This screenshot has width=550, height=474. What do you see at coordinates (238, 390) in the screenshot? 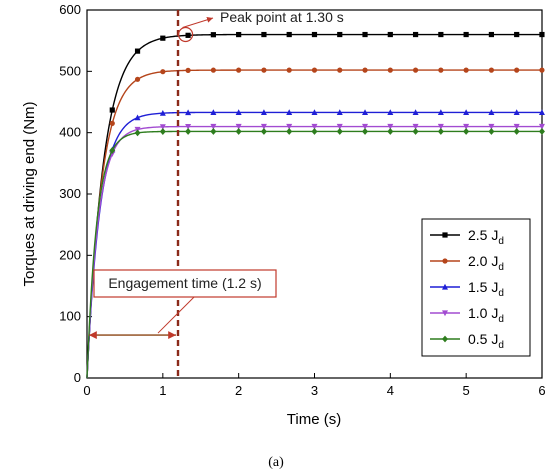
I see `x-tick-label: 2` at bounding box center [238, 390].